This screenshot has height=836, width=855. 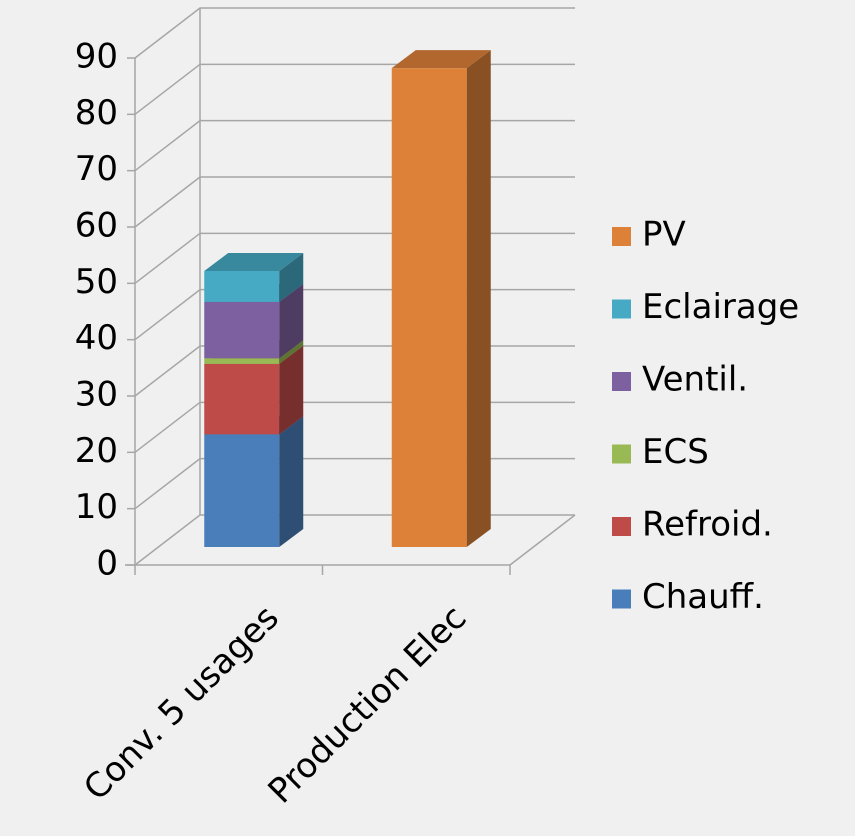 What do you see at coordinates (96, 113) in the screenshot?
I see `y-tick-label: 80` at bounding box center [96, 113].